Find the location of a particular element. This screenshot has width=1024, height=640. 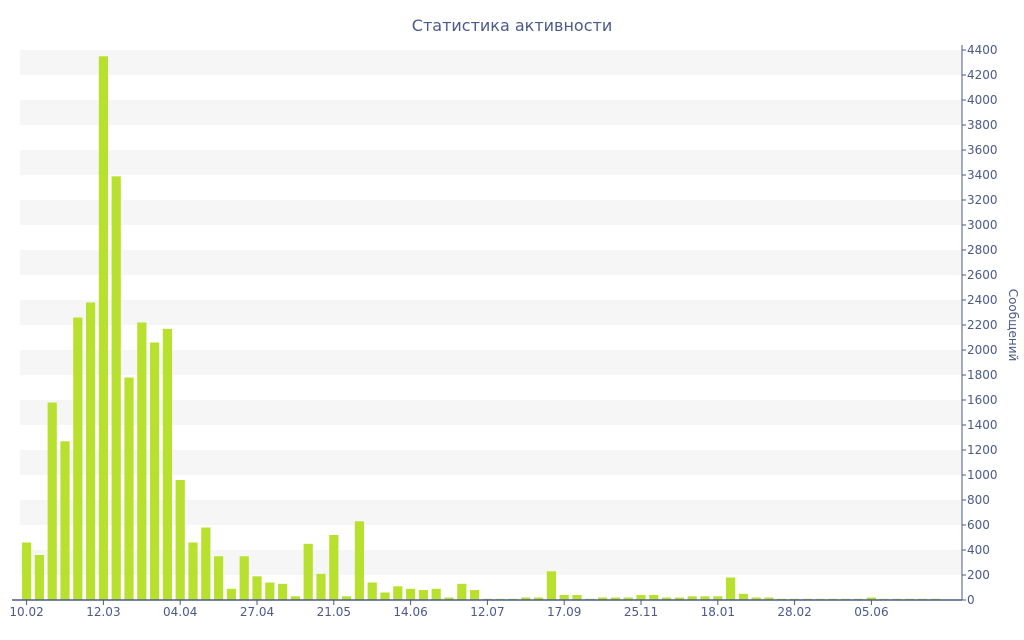

y-tick-label: 2800 is located at coordinates (982, 250).